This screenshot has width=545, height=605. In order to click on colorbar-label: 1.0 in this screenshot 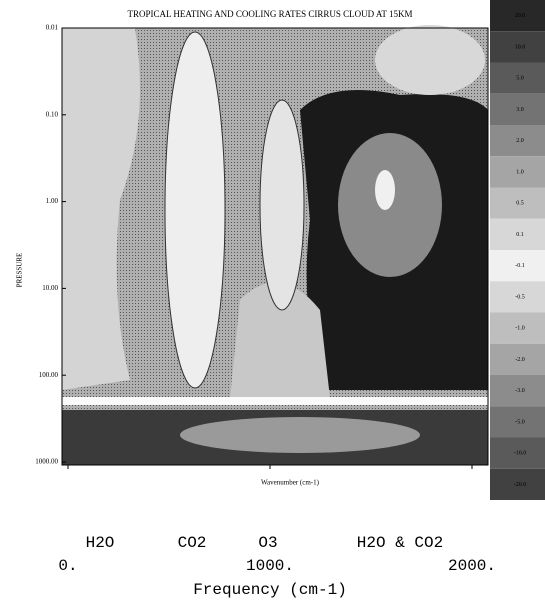, I will do `click(520, 172)`.